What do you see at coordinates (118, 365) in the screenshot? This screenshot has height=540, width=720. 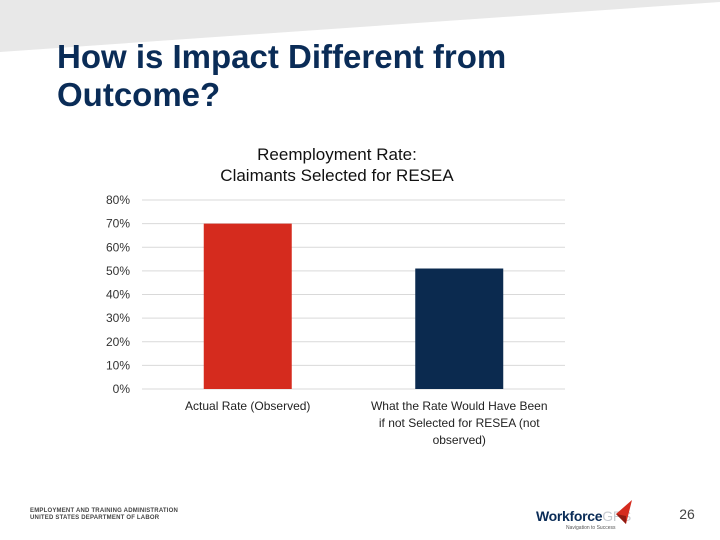 I see `y-tick-label: 10%` at bounding box center [118, 365].